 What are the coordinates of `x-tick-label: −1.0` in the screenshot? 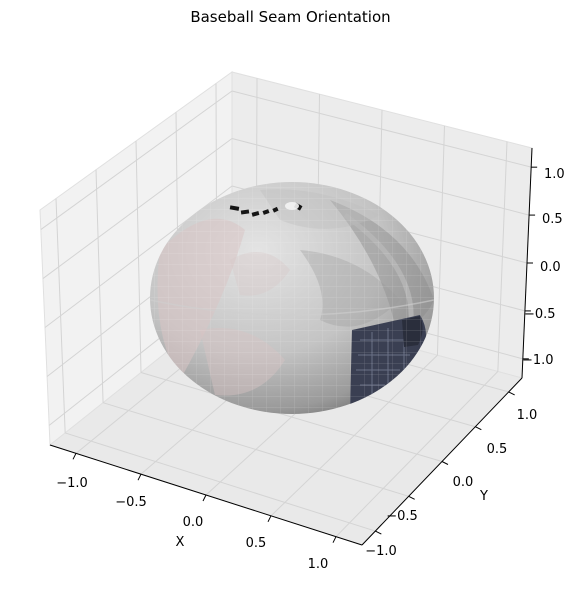 It's located at (72, 483).